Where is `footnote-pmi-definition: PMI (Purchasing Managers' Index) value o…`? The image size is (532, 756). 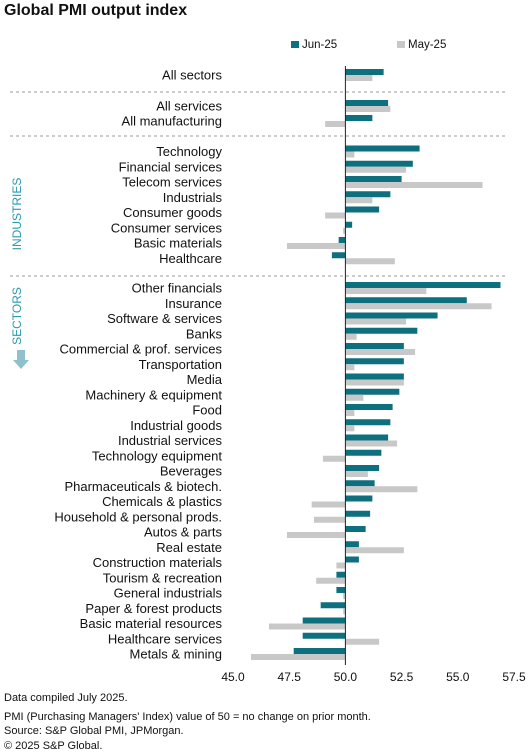
footnote-pmi-definition: PMI (Purchasing Managers' Index) value o… is located at coordinates (187, 717).